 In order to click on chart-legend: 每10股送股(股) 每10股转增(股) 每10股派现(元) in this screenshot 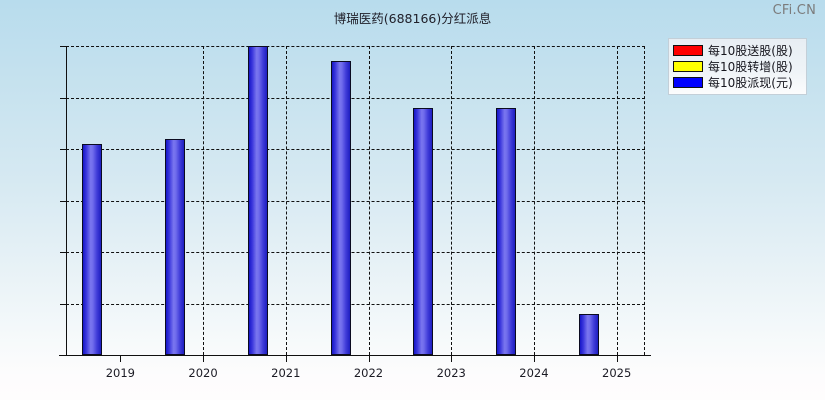, I will do `click(737, 66)`.